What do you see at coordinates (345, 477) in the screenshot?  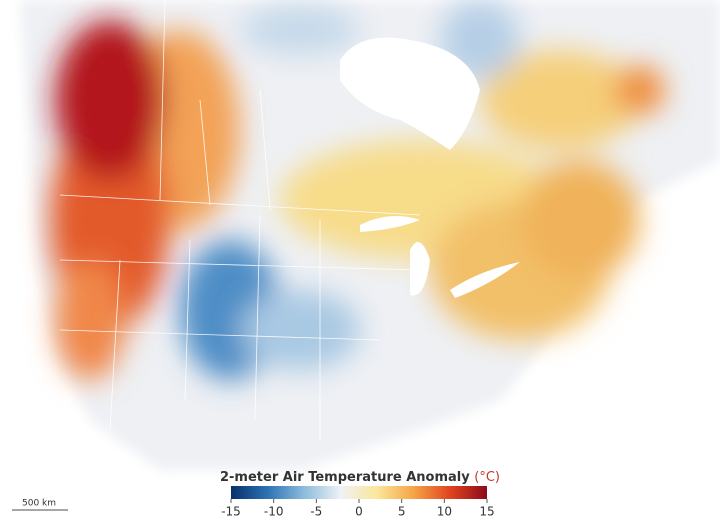 I see `legend-title-text: 2-meter Air Temperature Anomaly` at bounding box center [345, 477].